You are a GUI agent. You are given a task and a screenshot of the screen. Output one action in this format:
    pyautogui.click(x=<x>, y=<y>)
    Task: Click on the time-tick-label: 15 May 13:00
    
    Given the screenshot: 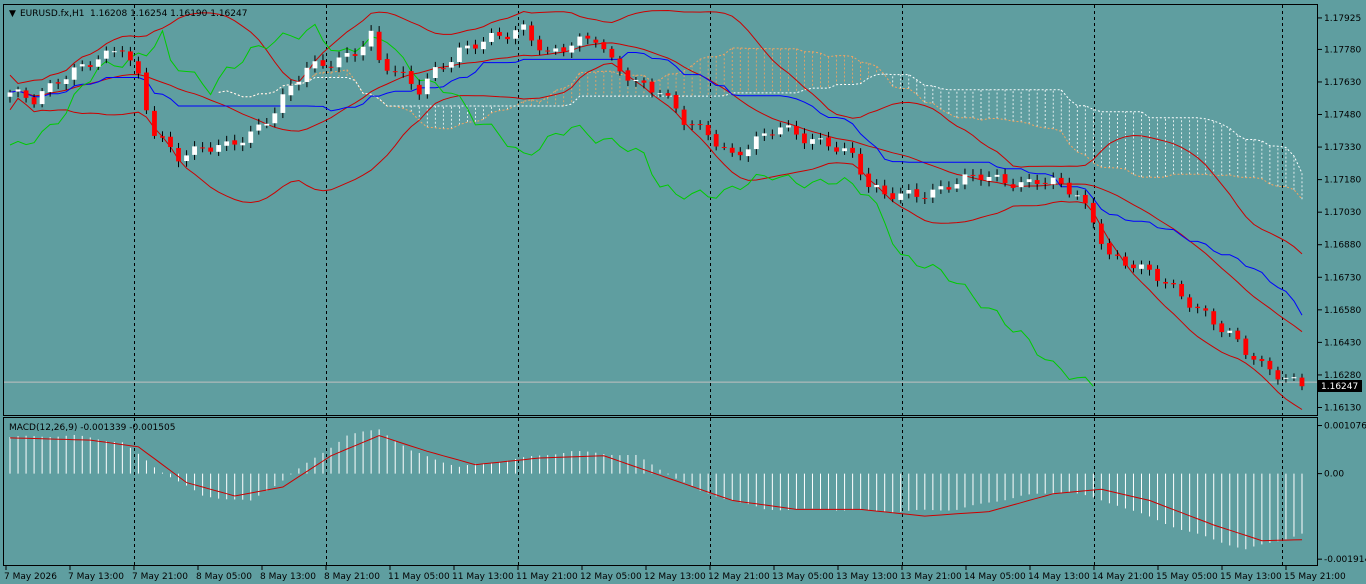 What is the action you would take?
    pyautogui.click(x=1251, y=577)
    